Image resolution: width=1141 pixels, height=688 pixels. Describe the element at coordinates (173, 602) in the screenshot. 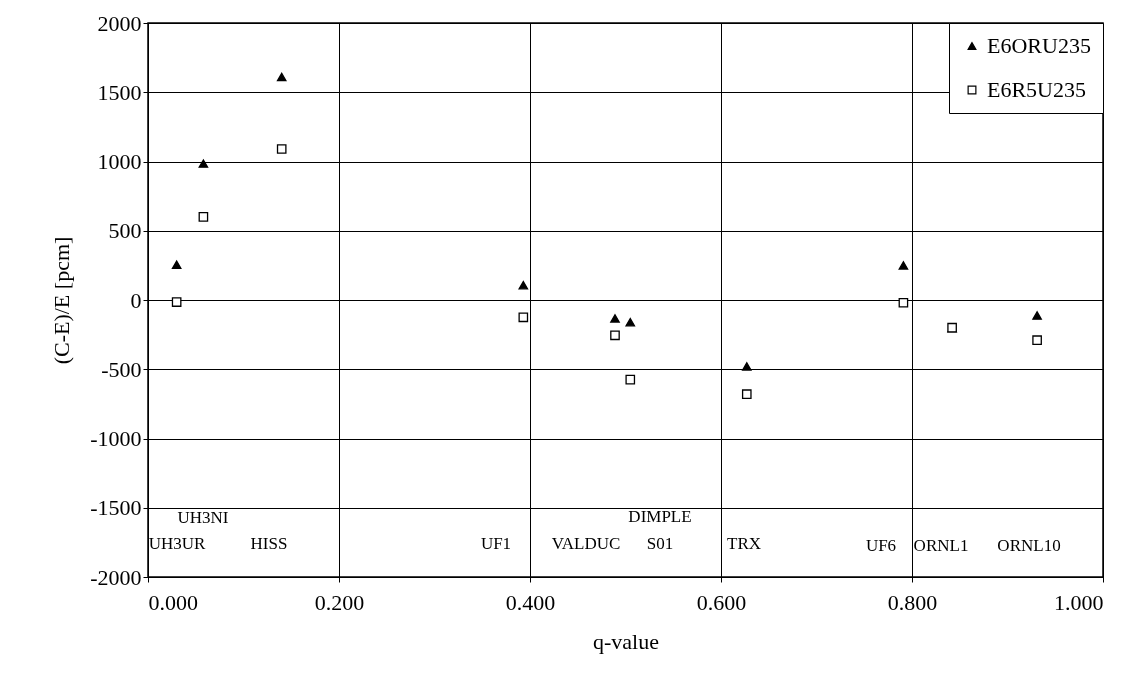

I see `x-tick-label: 0.000` at that location.